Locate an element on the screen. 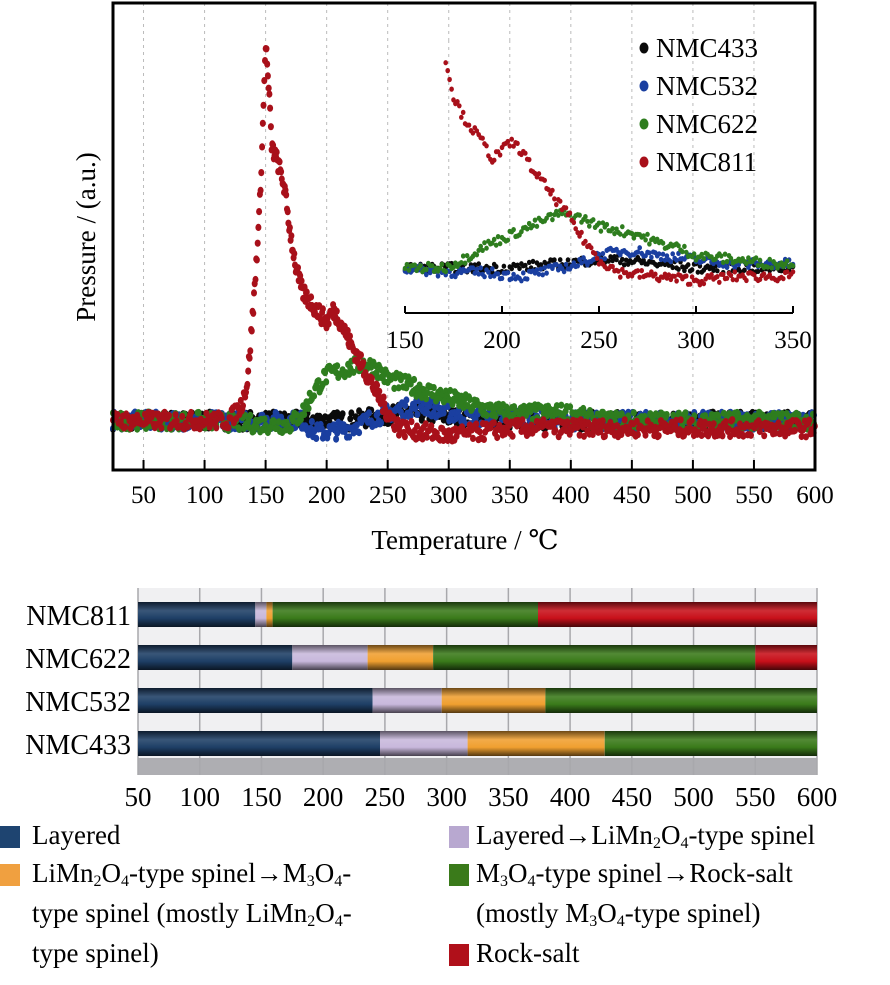 Image resolution: width=890 pixels, height=985 pixels. phase-swatch-m3o4-to-rocksalt is located at coordinates (459, 875).